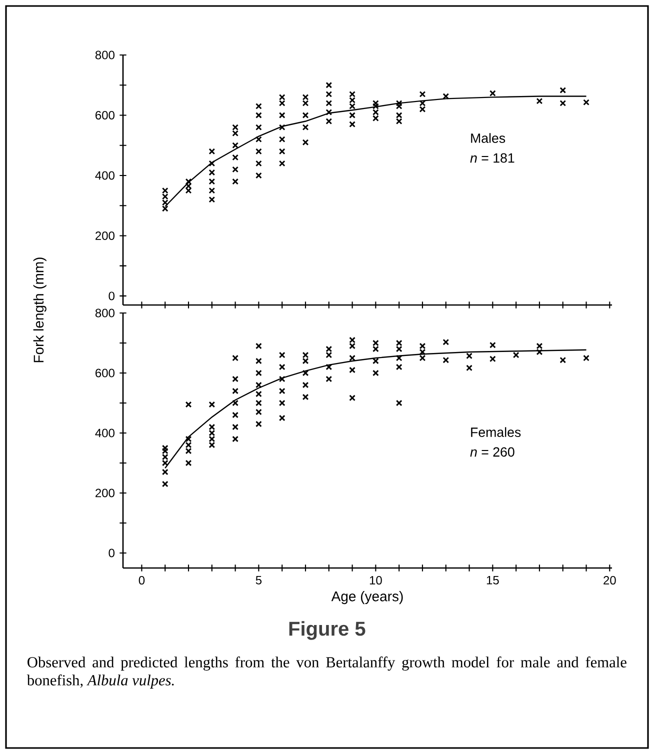 The height and width of the screenshot is (756, 655). Describe the element at coordinates (488, 138) in the screenshot. I see `annotation: Males` at that location.